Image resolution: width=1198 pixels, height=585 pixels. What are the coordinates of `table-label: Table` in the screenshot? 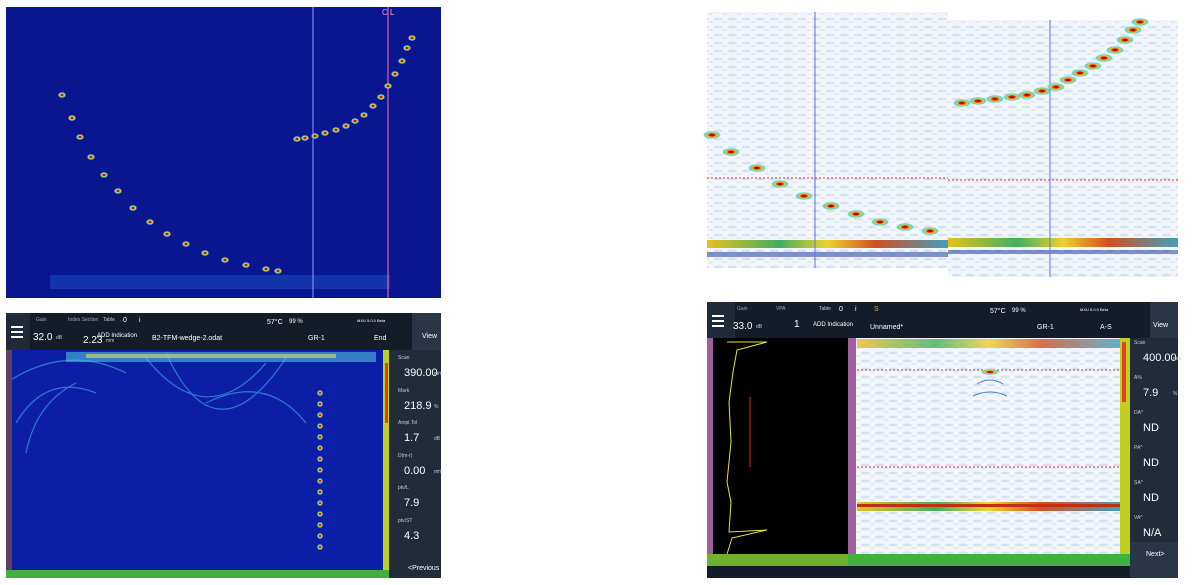 It's located at (825, 309).